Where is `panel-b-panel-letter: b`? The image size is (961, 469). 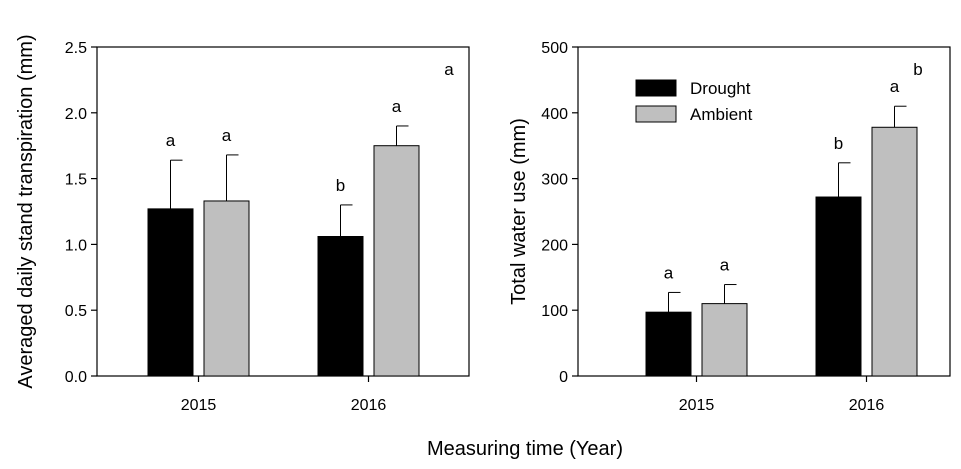 panel-b-panel-letter: b is located at coordinates (917, 69).